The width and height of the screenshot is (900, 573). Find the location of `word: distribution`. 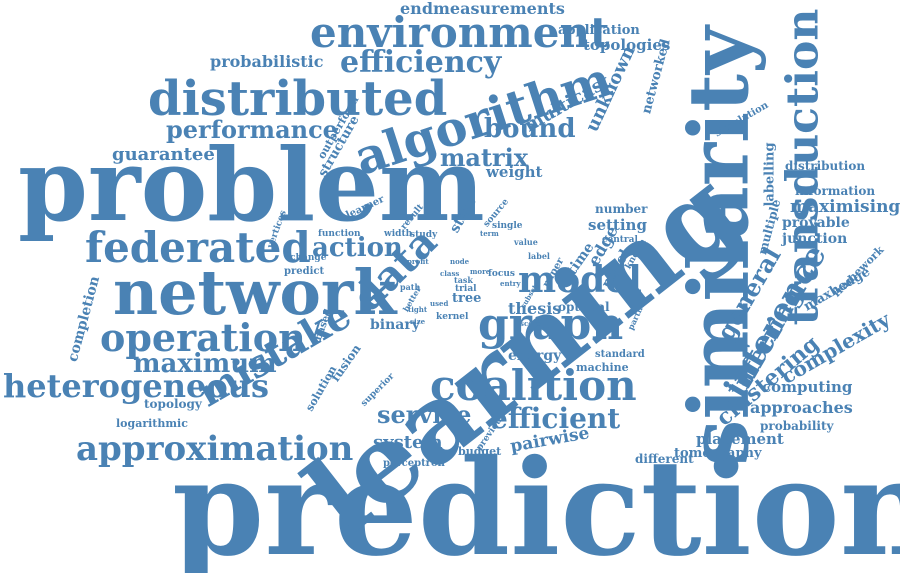

word: distribution is located at coordinates (825, 166).